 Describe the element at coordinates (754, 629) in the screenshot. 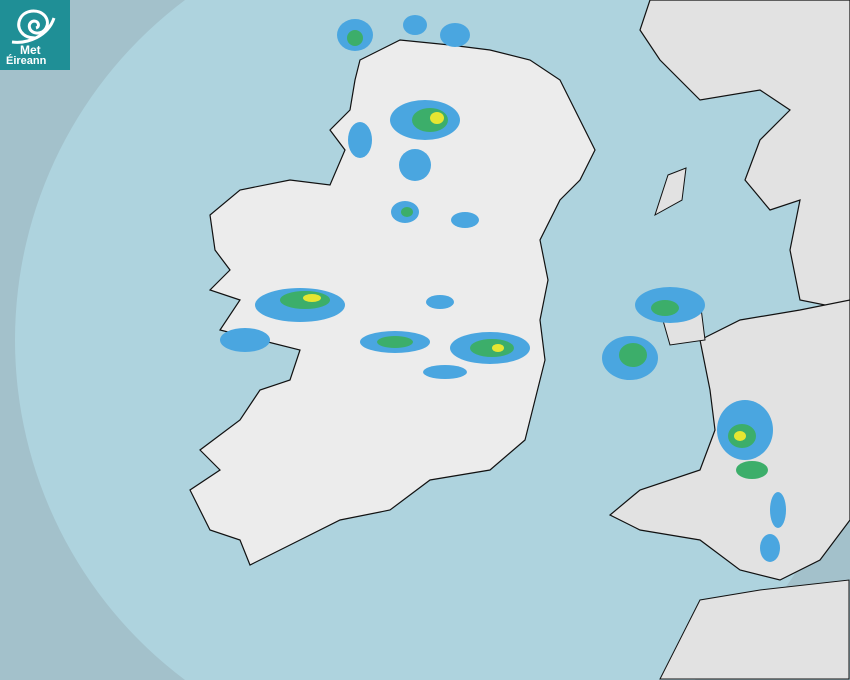

I see `cornwall-landmass` at that location.